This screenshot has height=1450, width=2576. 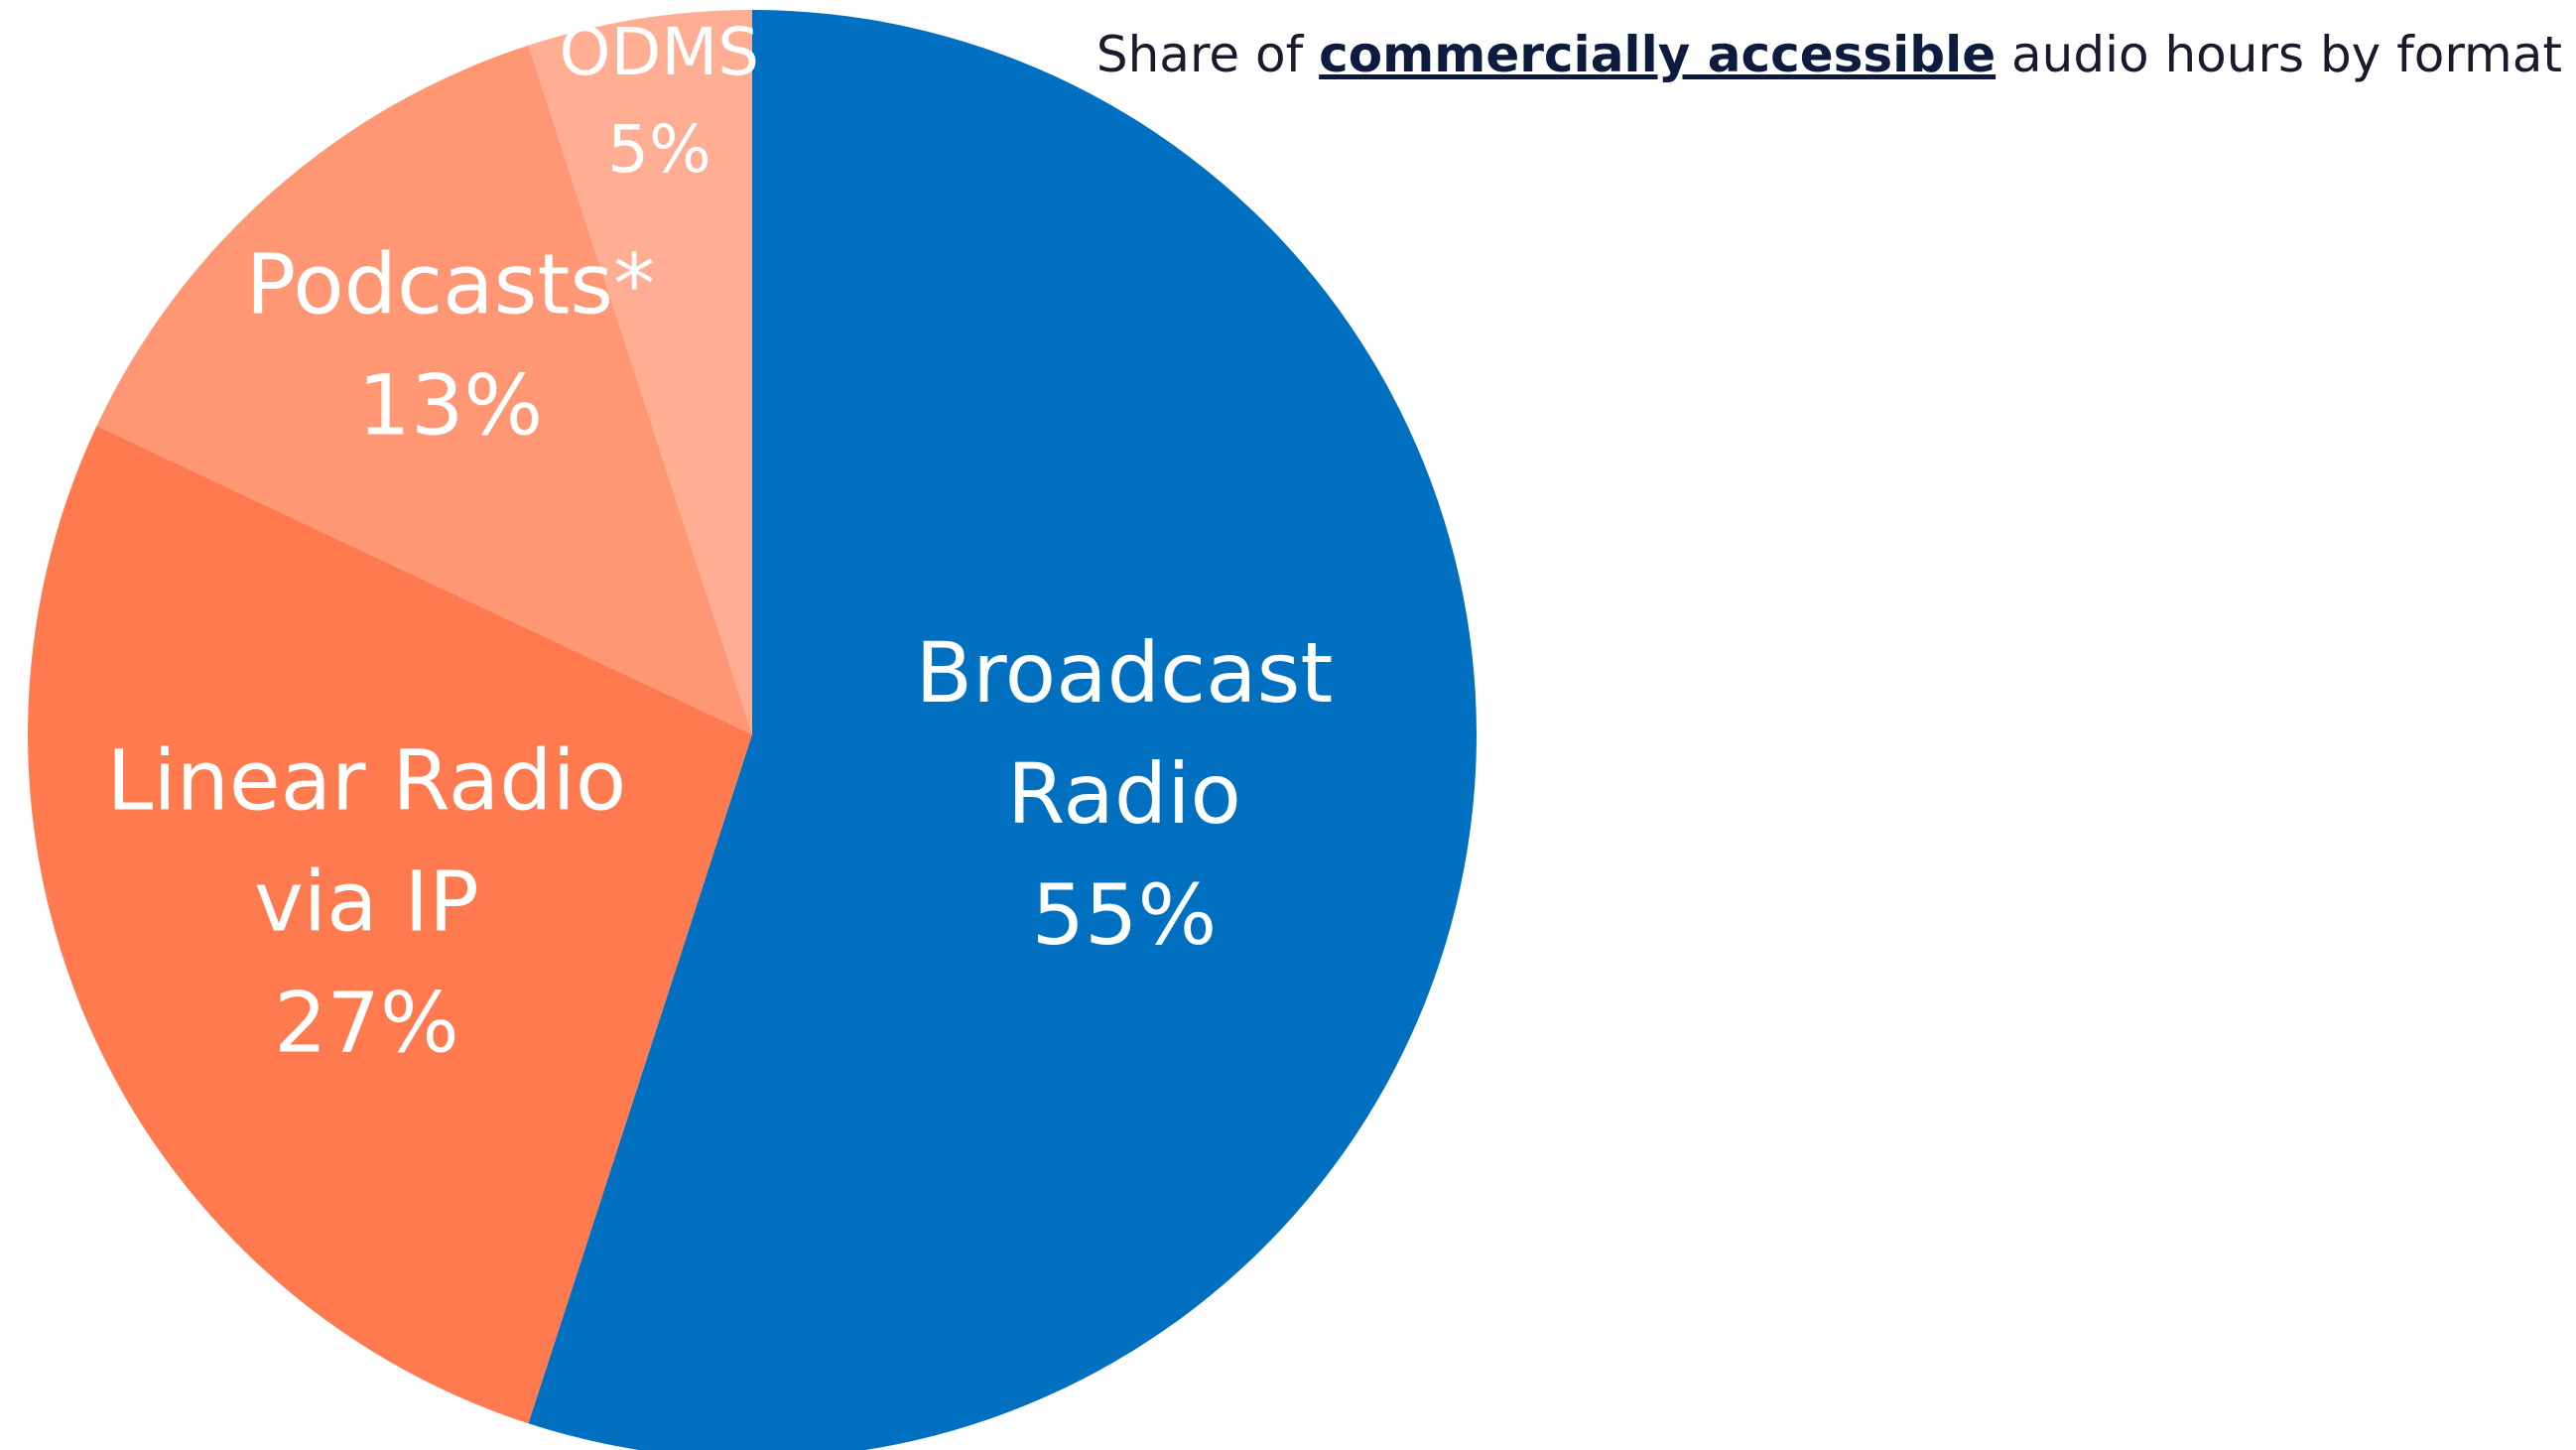 I want to click on slice-value-label: 5%, so click(x=659, y=150).